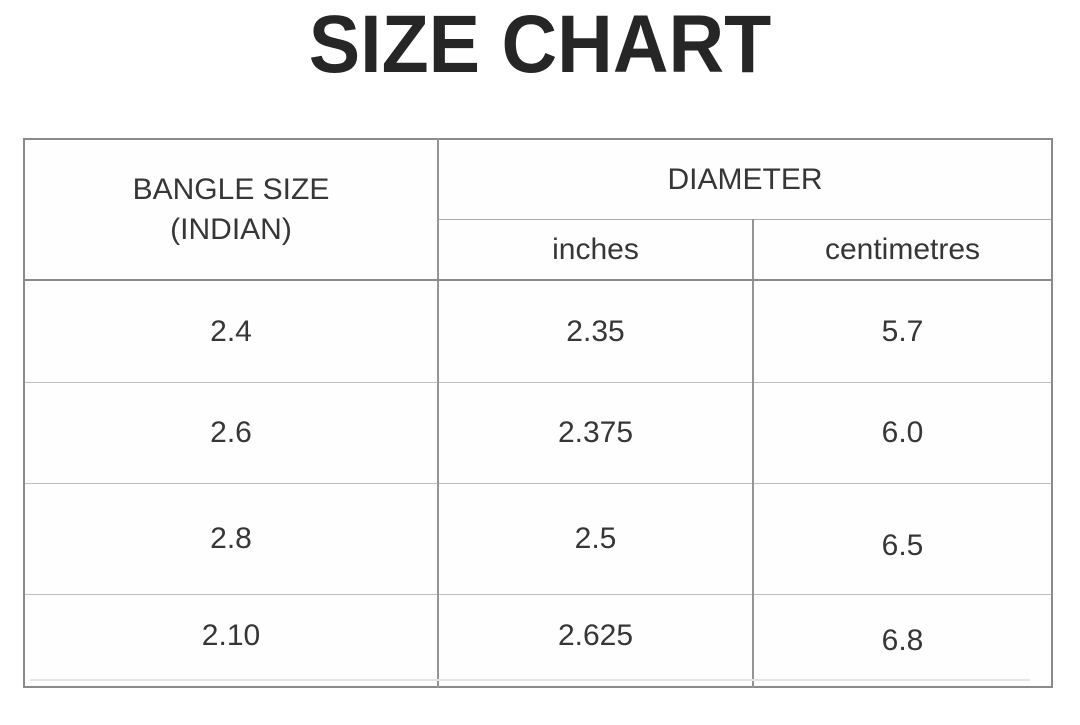 The width and height of the screenshot is (1080, 725). What do you see at coordinates (902, 250) in the screenshot?
I see `header-centimetres-cell: centimetres` at bounding box center [902, 250].